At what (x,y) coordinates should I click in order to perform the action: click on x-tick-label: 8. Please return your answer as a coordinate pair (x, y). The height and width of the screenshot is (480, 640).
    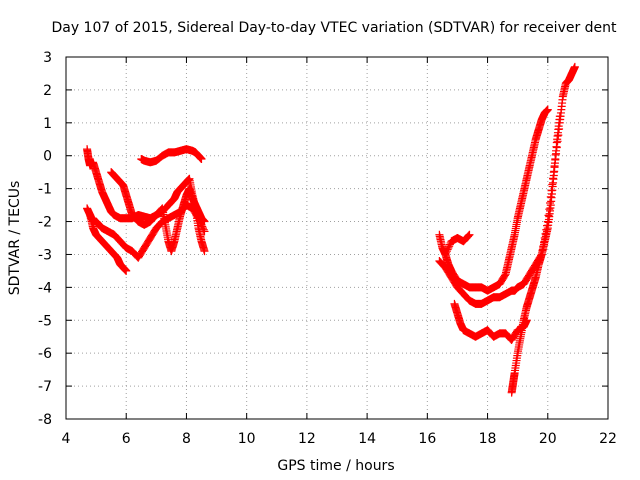
    Looking at the image, I should click on (186, 439).